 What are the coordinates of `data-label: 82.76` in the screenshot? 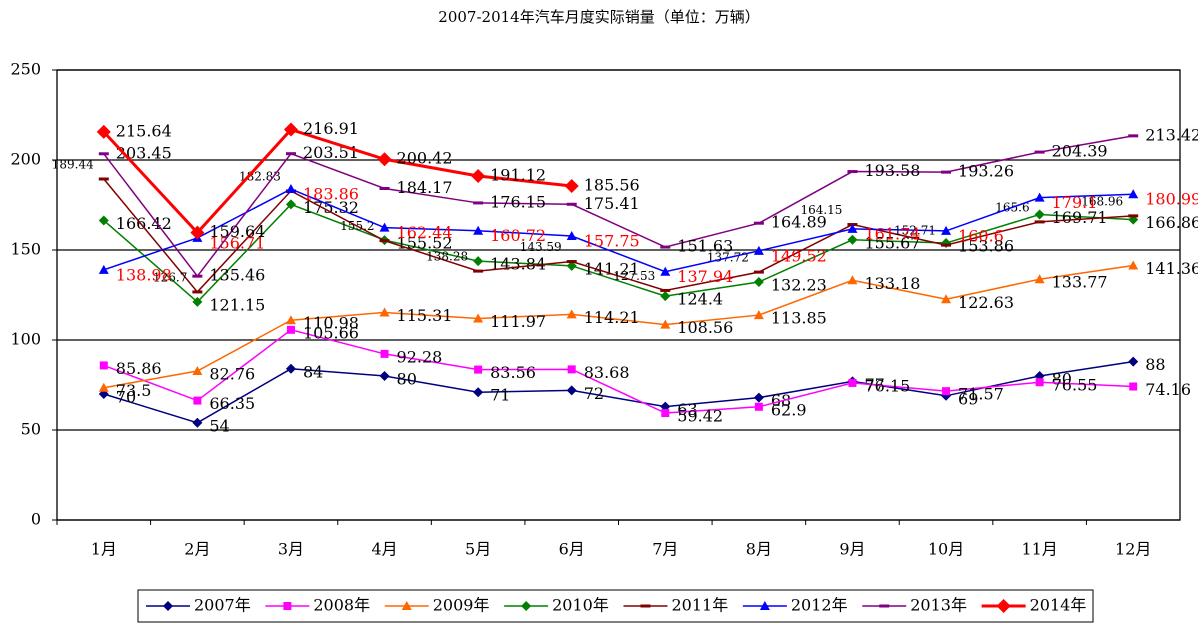 It's located at (232, 374).